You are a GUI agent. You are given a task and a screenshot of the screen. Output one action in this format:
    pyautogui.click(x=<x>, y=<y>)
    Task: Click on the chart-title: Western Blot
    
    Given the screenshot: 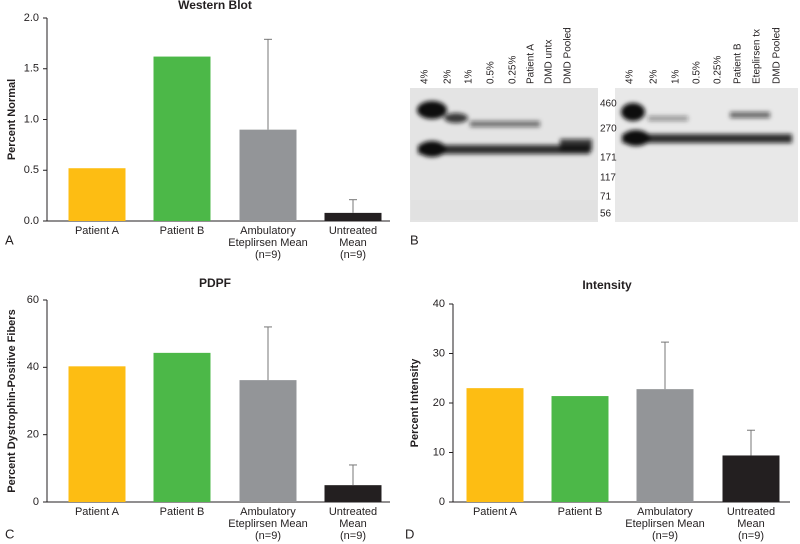 What is the action you would take?
    pyautogui.click(x=215, y=6)
    